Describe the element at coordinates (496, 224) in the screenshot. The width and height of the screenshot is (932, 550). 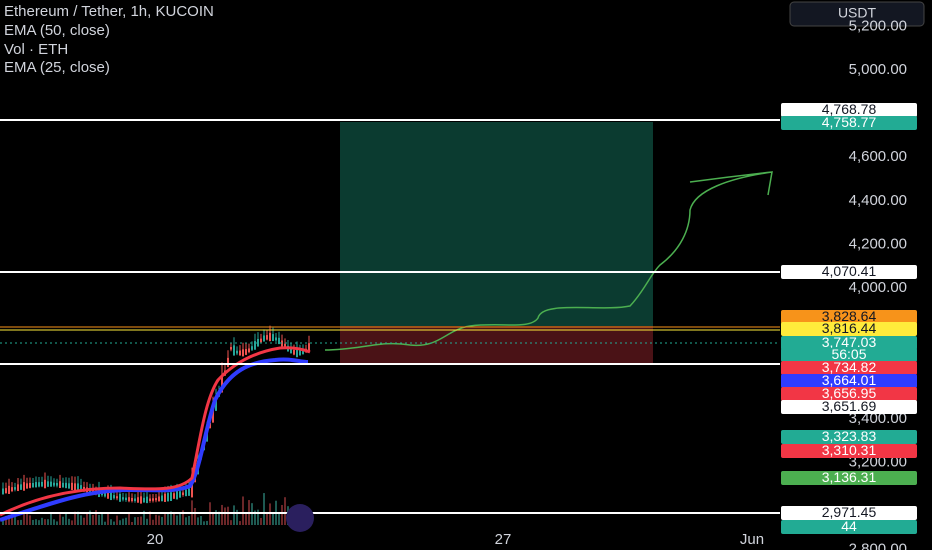
I see `profit-zone` at that location.